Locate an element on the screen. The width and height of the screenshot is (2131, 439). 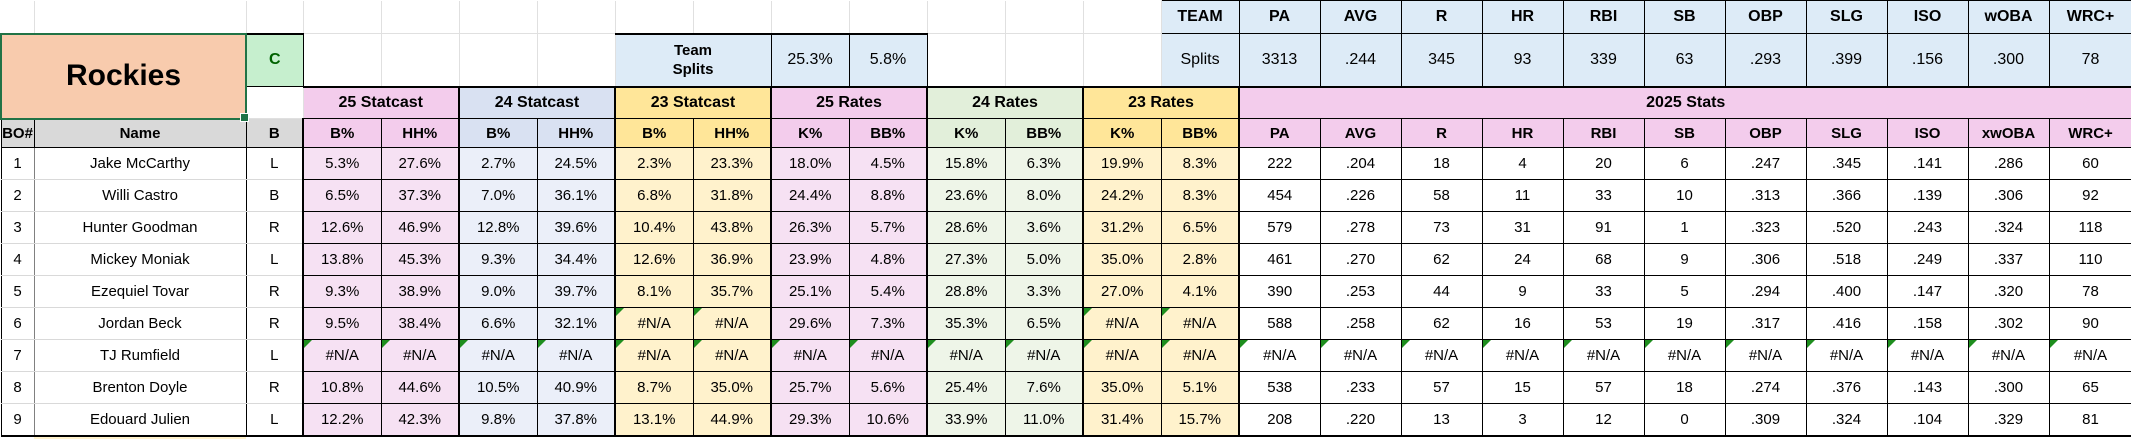
pct-cell: 39.7% is located at coordinates (576, 291).